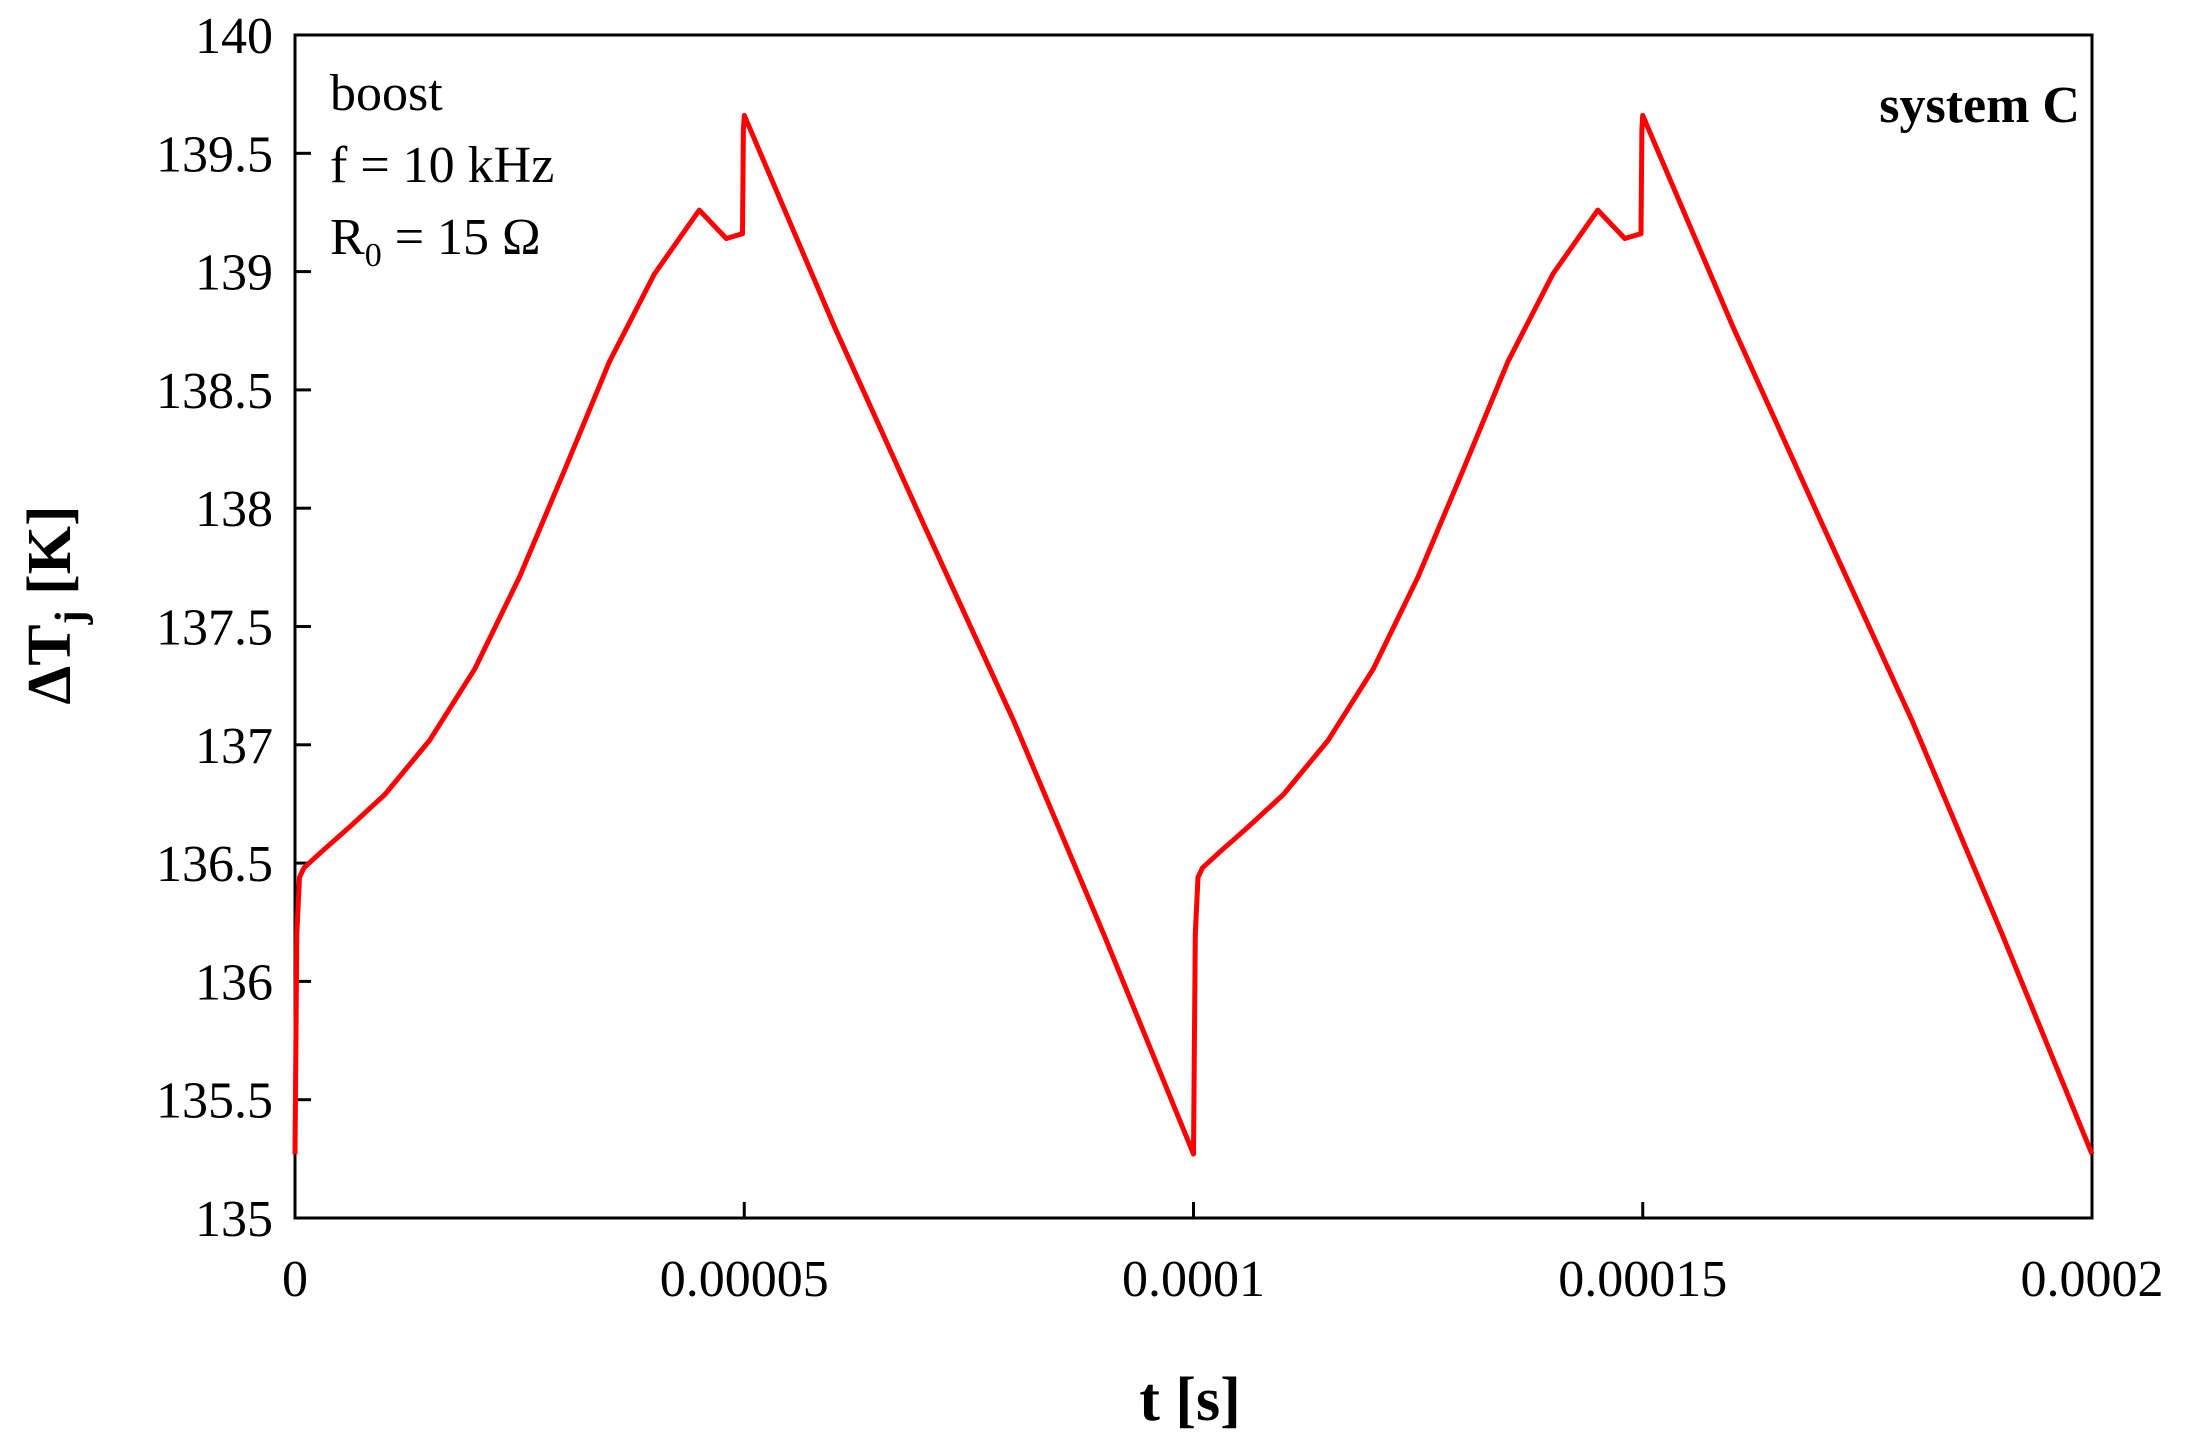 The height and width of the screenshot is (1437, 2186). I want to click on y-tick-label: 139.5, so click(214, 154).